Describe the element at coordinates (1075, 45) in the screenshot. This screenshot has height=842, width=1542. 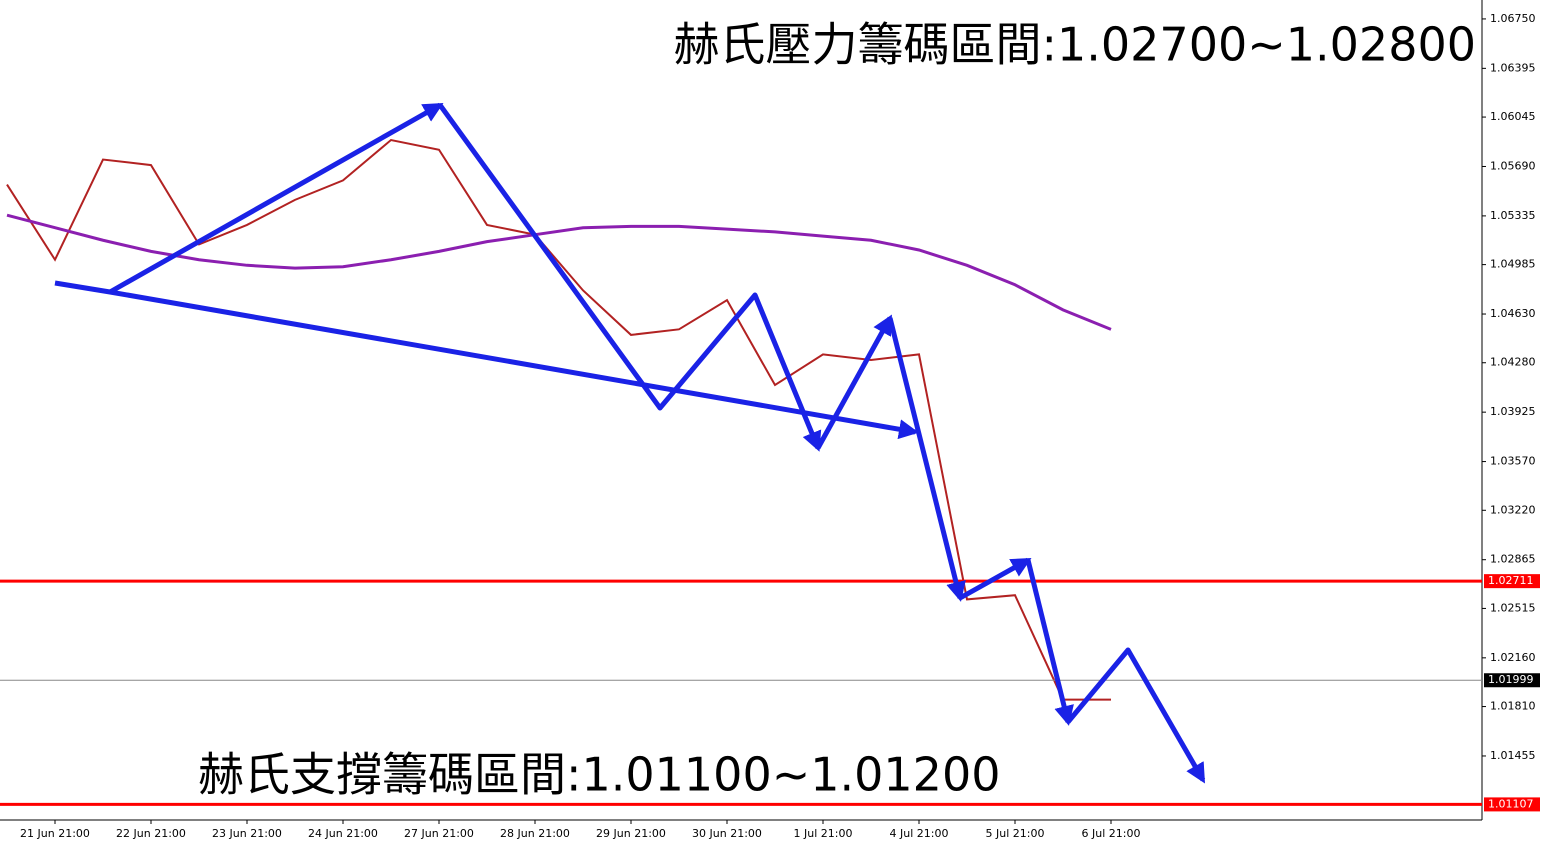
I see `resistance-annotation: 赫氏壓力籌碼區間:1.02700~1.02800` at that location.